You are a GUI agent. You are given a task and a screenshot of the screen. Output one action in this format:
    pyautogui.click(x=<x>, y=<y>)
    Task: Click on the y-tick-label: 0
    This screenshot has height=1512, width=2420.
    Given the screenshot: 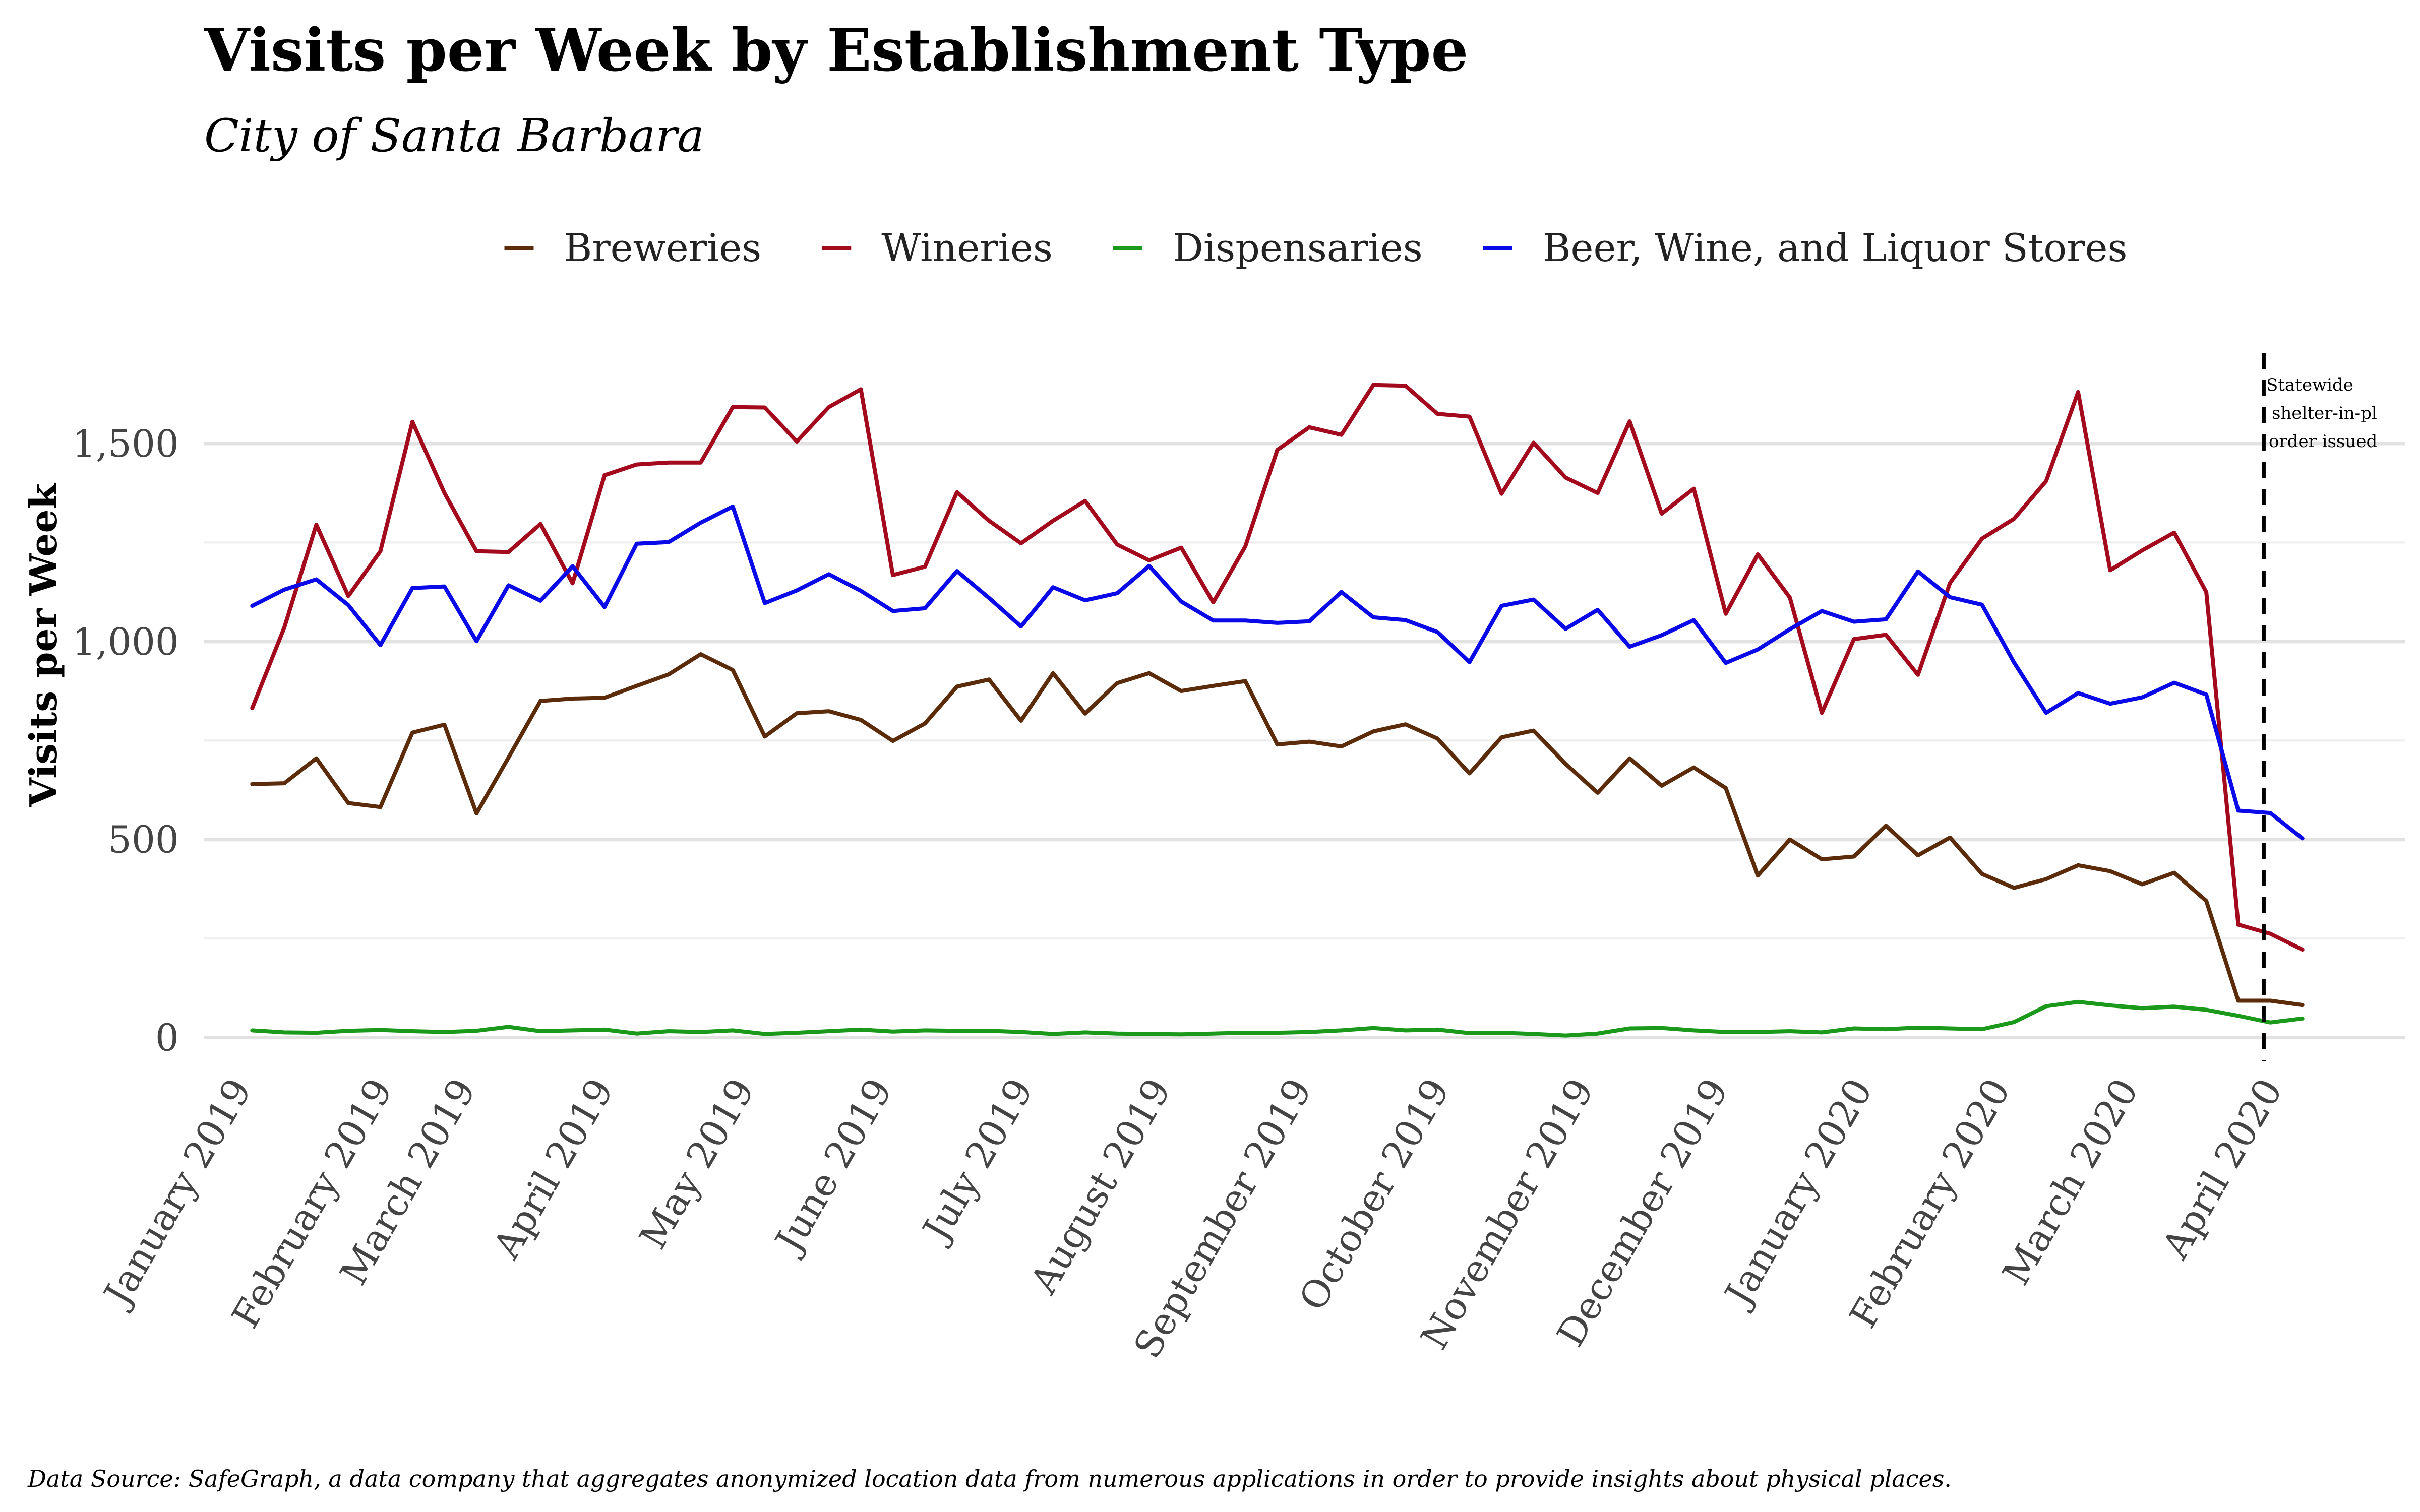 What is the action you would take?
    pyautogui.click(x=167, y=1039)
    